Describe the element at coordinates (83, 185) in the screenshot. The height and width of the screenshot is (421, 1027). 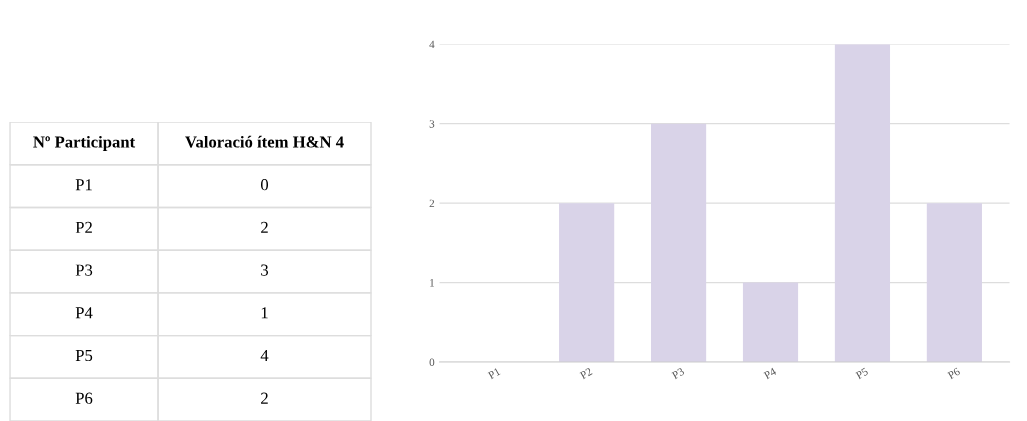
I see `text: P1` at that location.